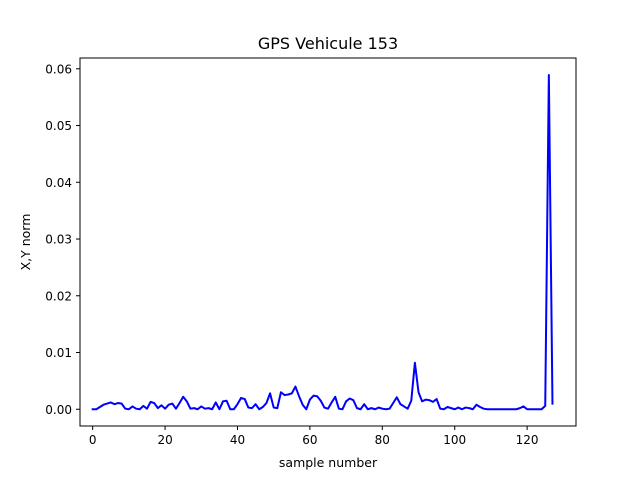 The width and height of the screenshot is (640, 485). I want to click on y-tick-label: 0.02, so click(58, 296).